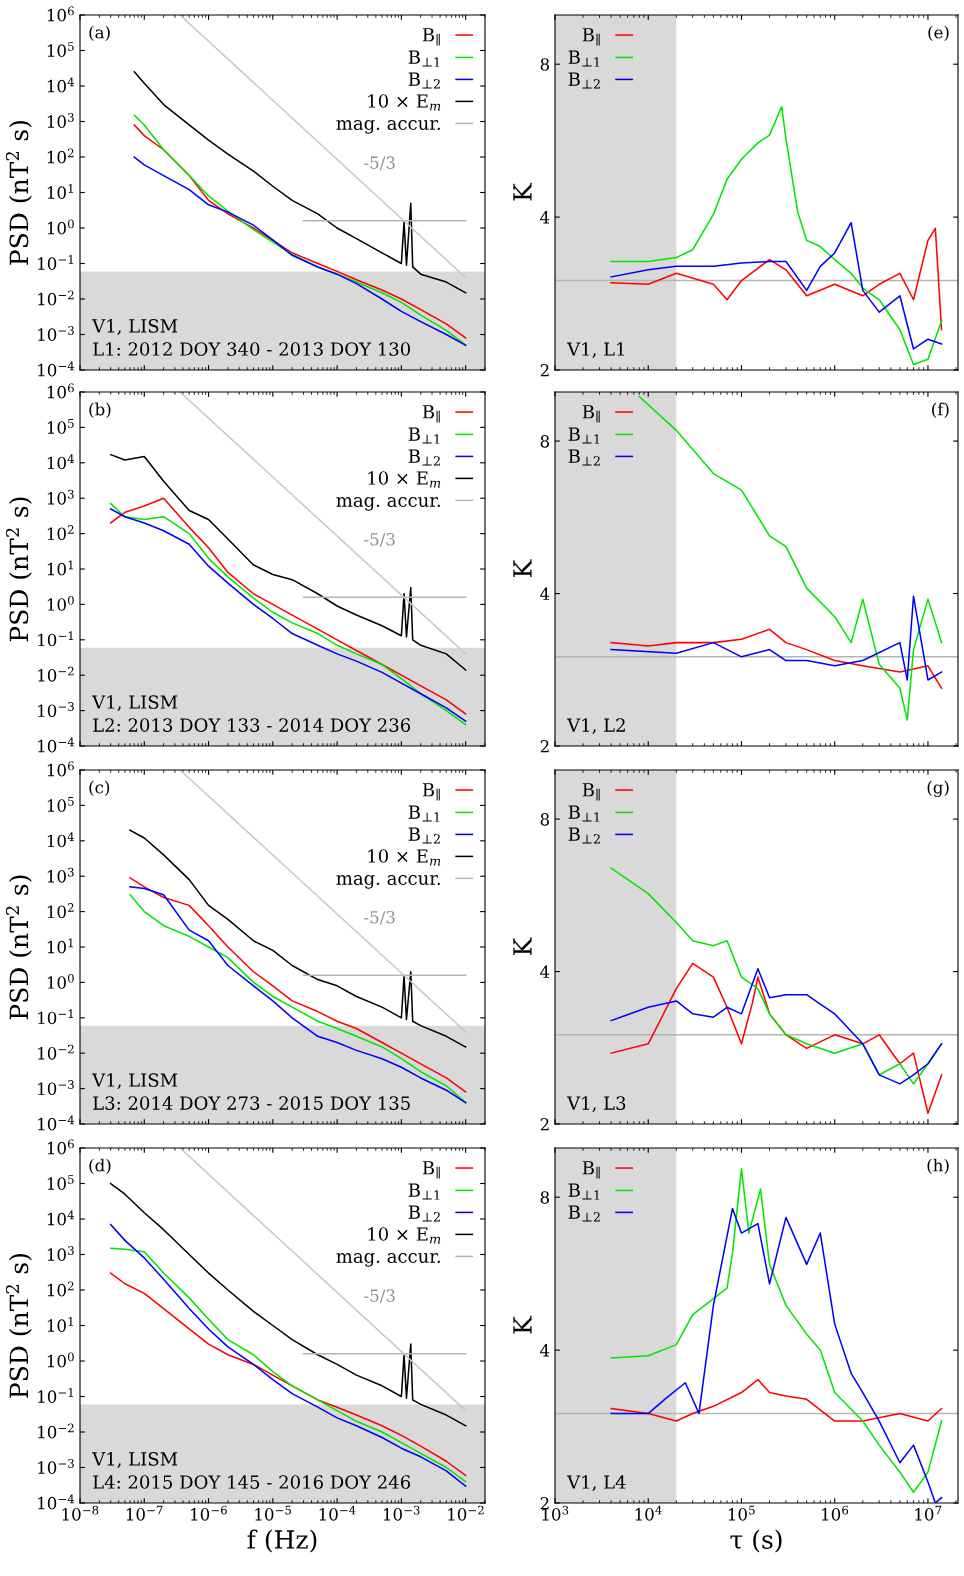 This screenshot has height=1576, width=964. What do you see at coordinates (595, 726) in the screenshot?
I see `annotation: V1, L2` at bounding box center [595, 726].